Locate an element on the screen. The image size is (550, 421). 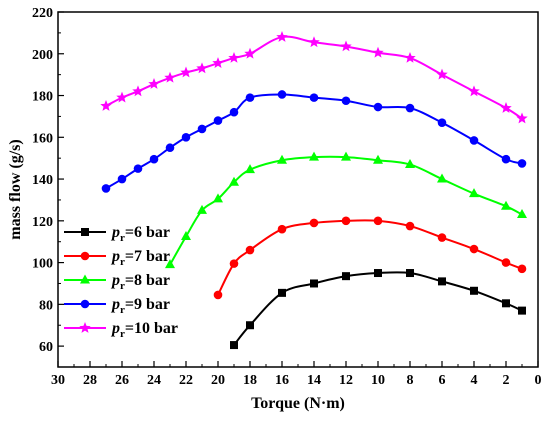
series-6-bar is located at coordinates (378, 309).